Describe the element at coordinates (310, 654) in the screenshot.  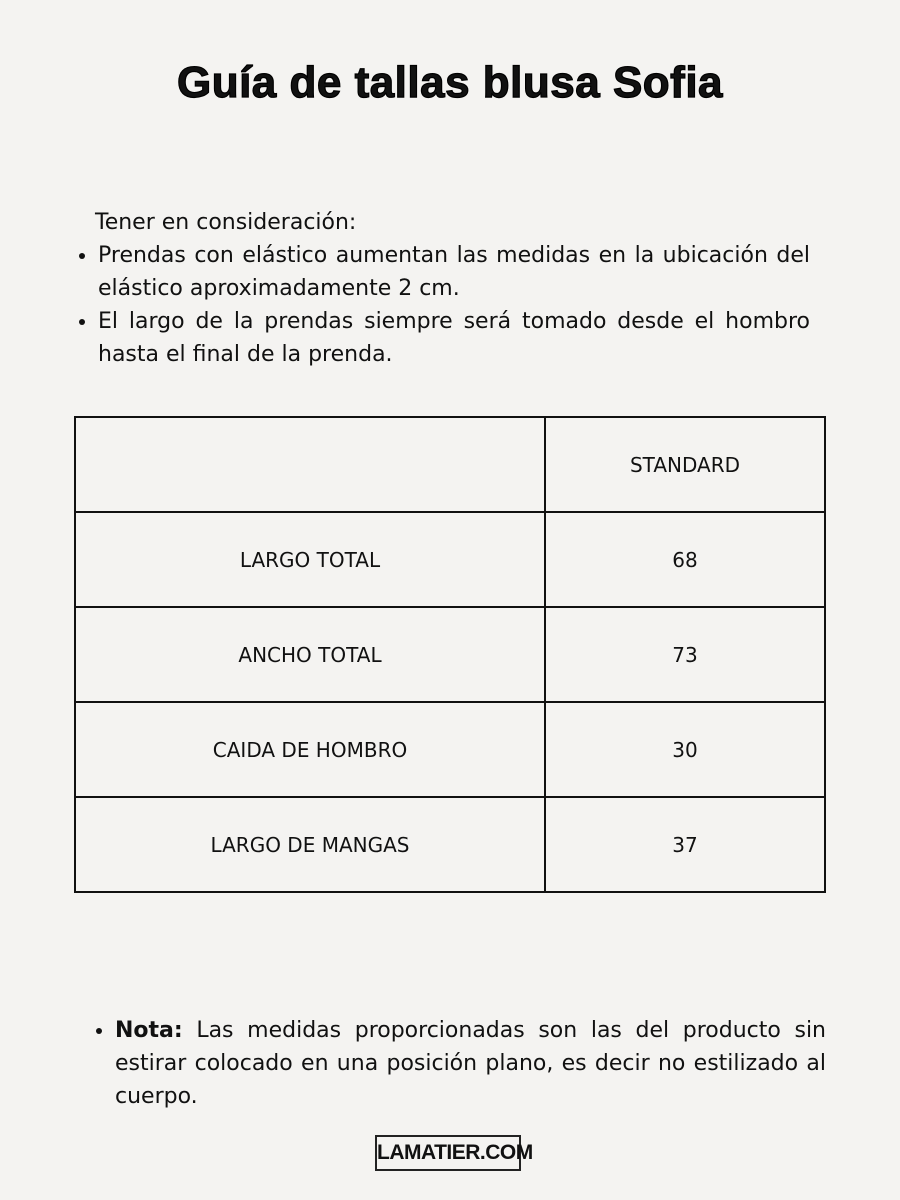
I see `measure-label: ANCHO TOTAL` at that location.